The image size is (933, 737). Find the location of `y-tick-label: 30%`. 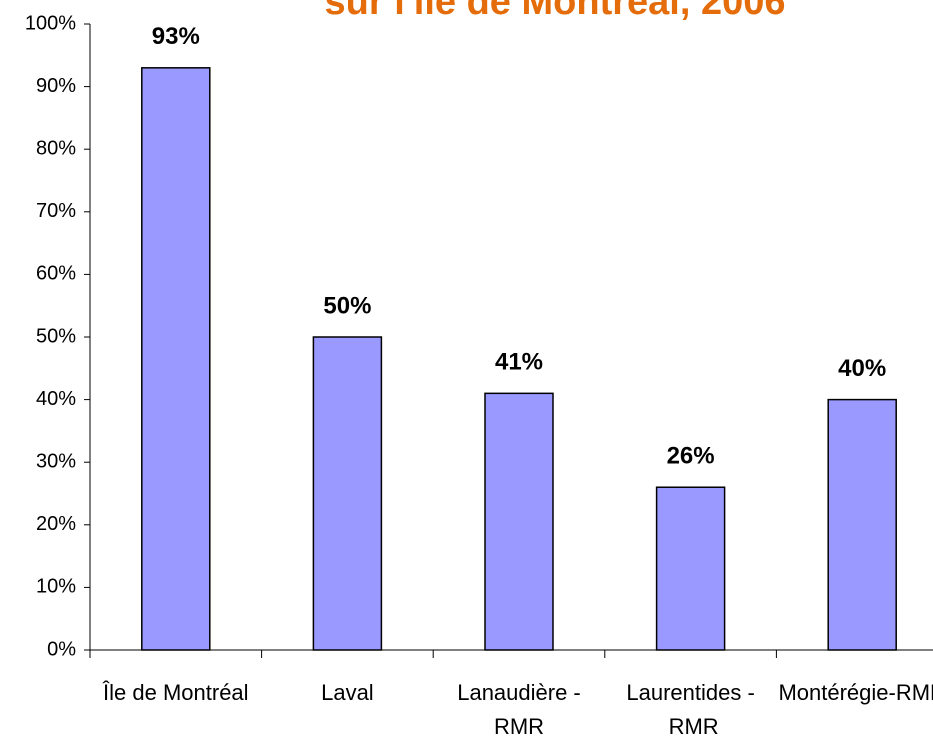

y-tick-label: 30% is located at coordinates (56, 461).